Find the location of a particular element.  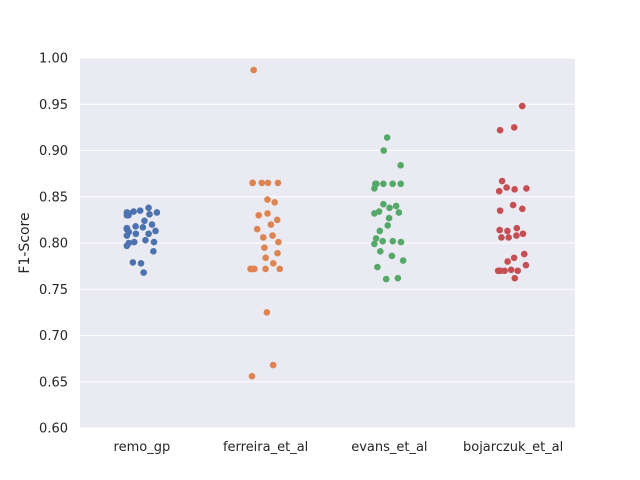

y-tick-labels: 0.60 0.65 0.70 0.75 0.80 0.85 0.90 0.95 1.00 is located at coordinates (53, 244).